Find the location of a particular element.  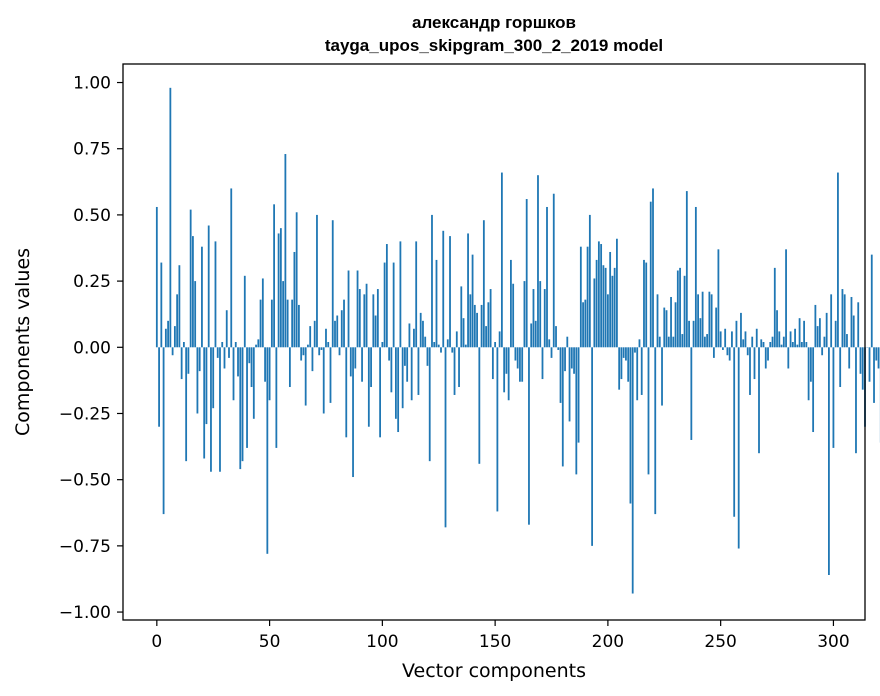

y-tick-label: −1.00 is located at coordinates (85, 613).